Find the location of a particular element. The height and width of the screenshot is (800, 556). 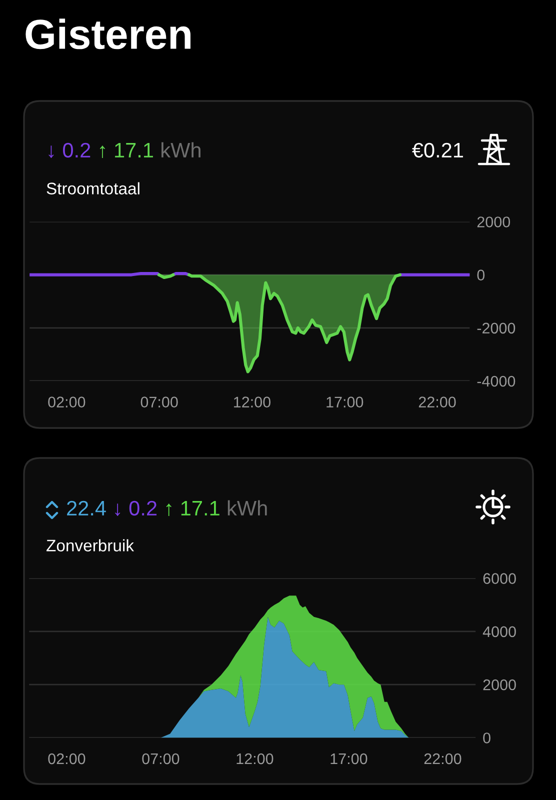

legend-label: 22.4 is located at coordinates (86, 508).